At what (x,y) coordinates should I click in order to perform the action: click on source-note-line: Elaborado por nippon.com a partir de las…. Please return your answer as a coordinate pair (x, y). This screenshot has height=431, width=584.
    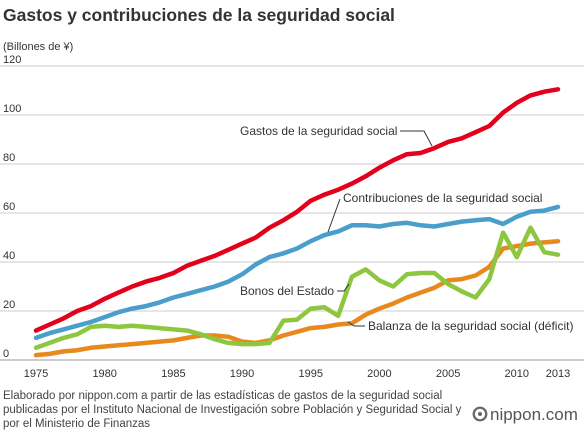
    Looking at the image, I should click on (222, 396).